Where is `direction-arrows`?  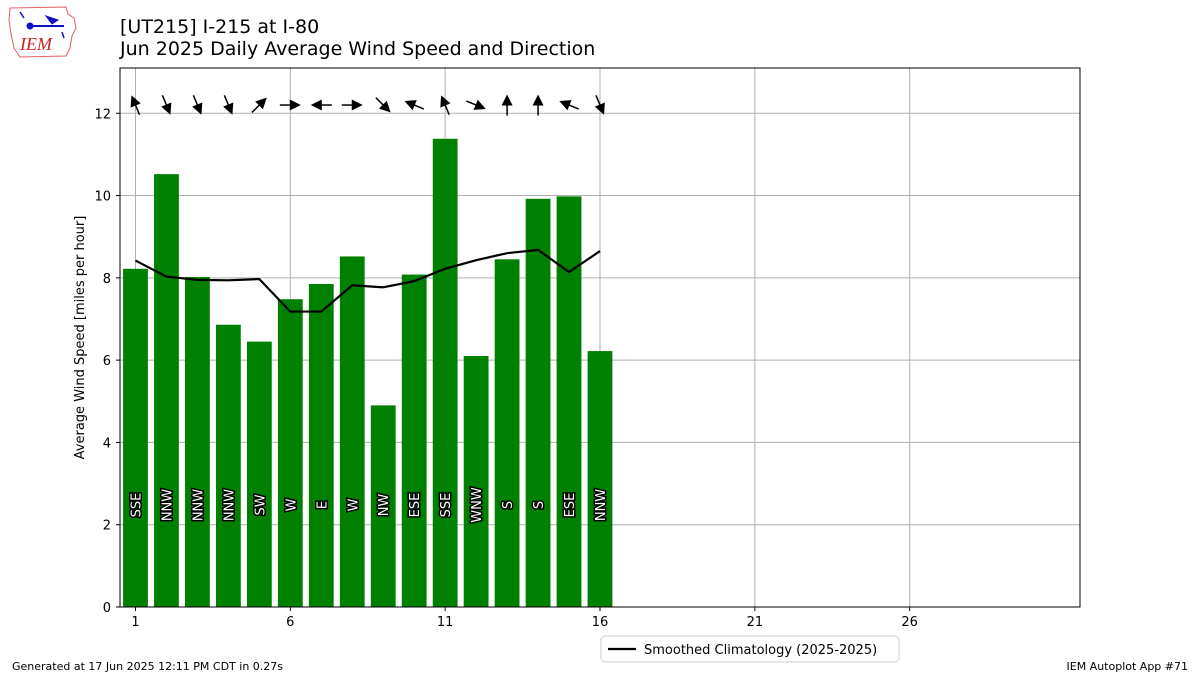 direction-arrows is located at coordinates (367, 105).